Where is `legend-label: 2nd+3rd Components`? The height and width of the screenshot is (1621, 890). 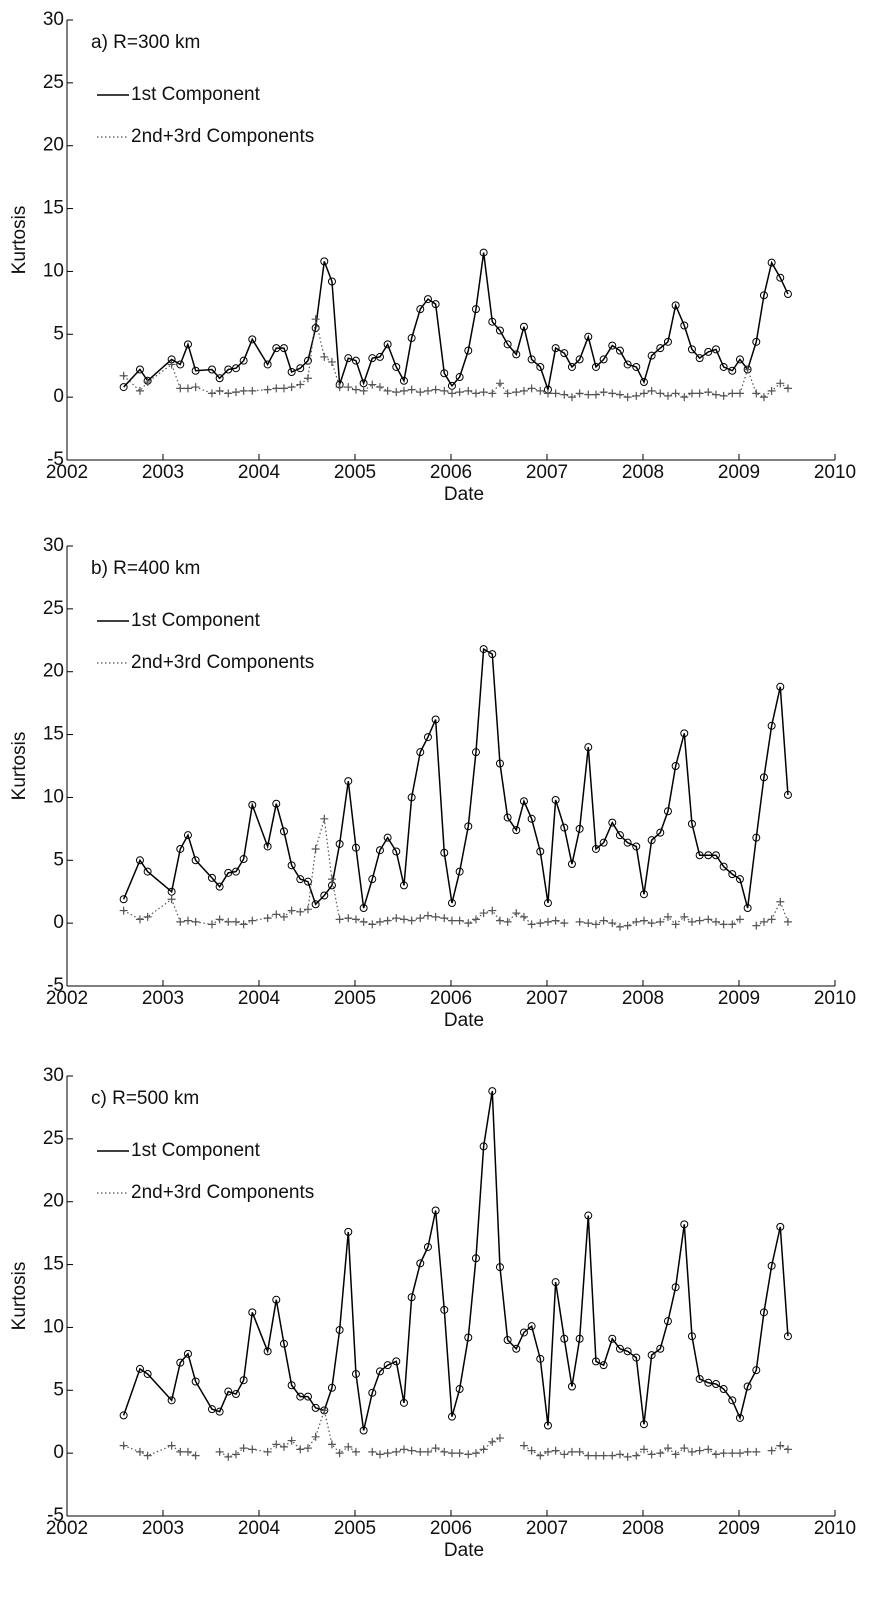 legend-label: 2nd+3rd Components is located at coordinates (222, 1192).